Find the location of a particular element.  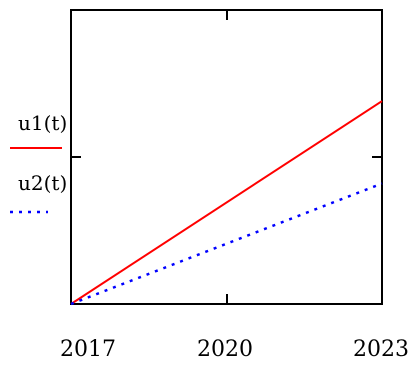

legend-label-u1: u1(t) is located at coordinates (42, 123).